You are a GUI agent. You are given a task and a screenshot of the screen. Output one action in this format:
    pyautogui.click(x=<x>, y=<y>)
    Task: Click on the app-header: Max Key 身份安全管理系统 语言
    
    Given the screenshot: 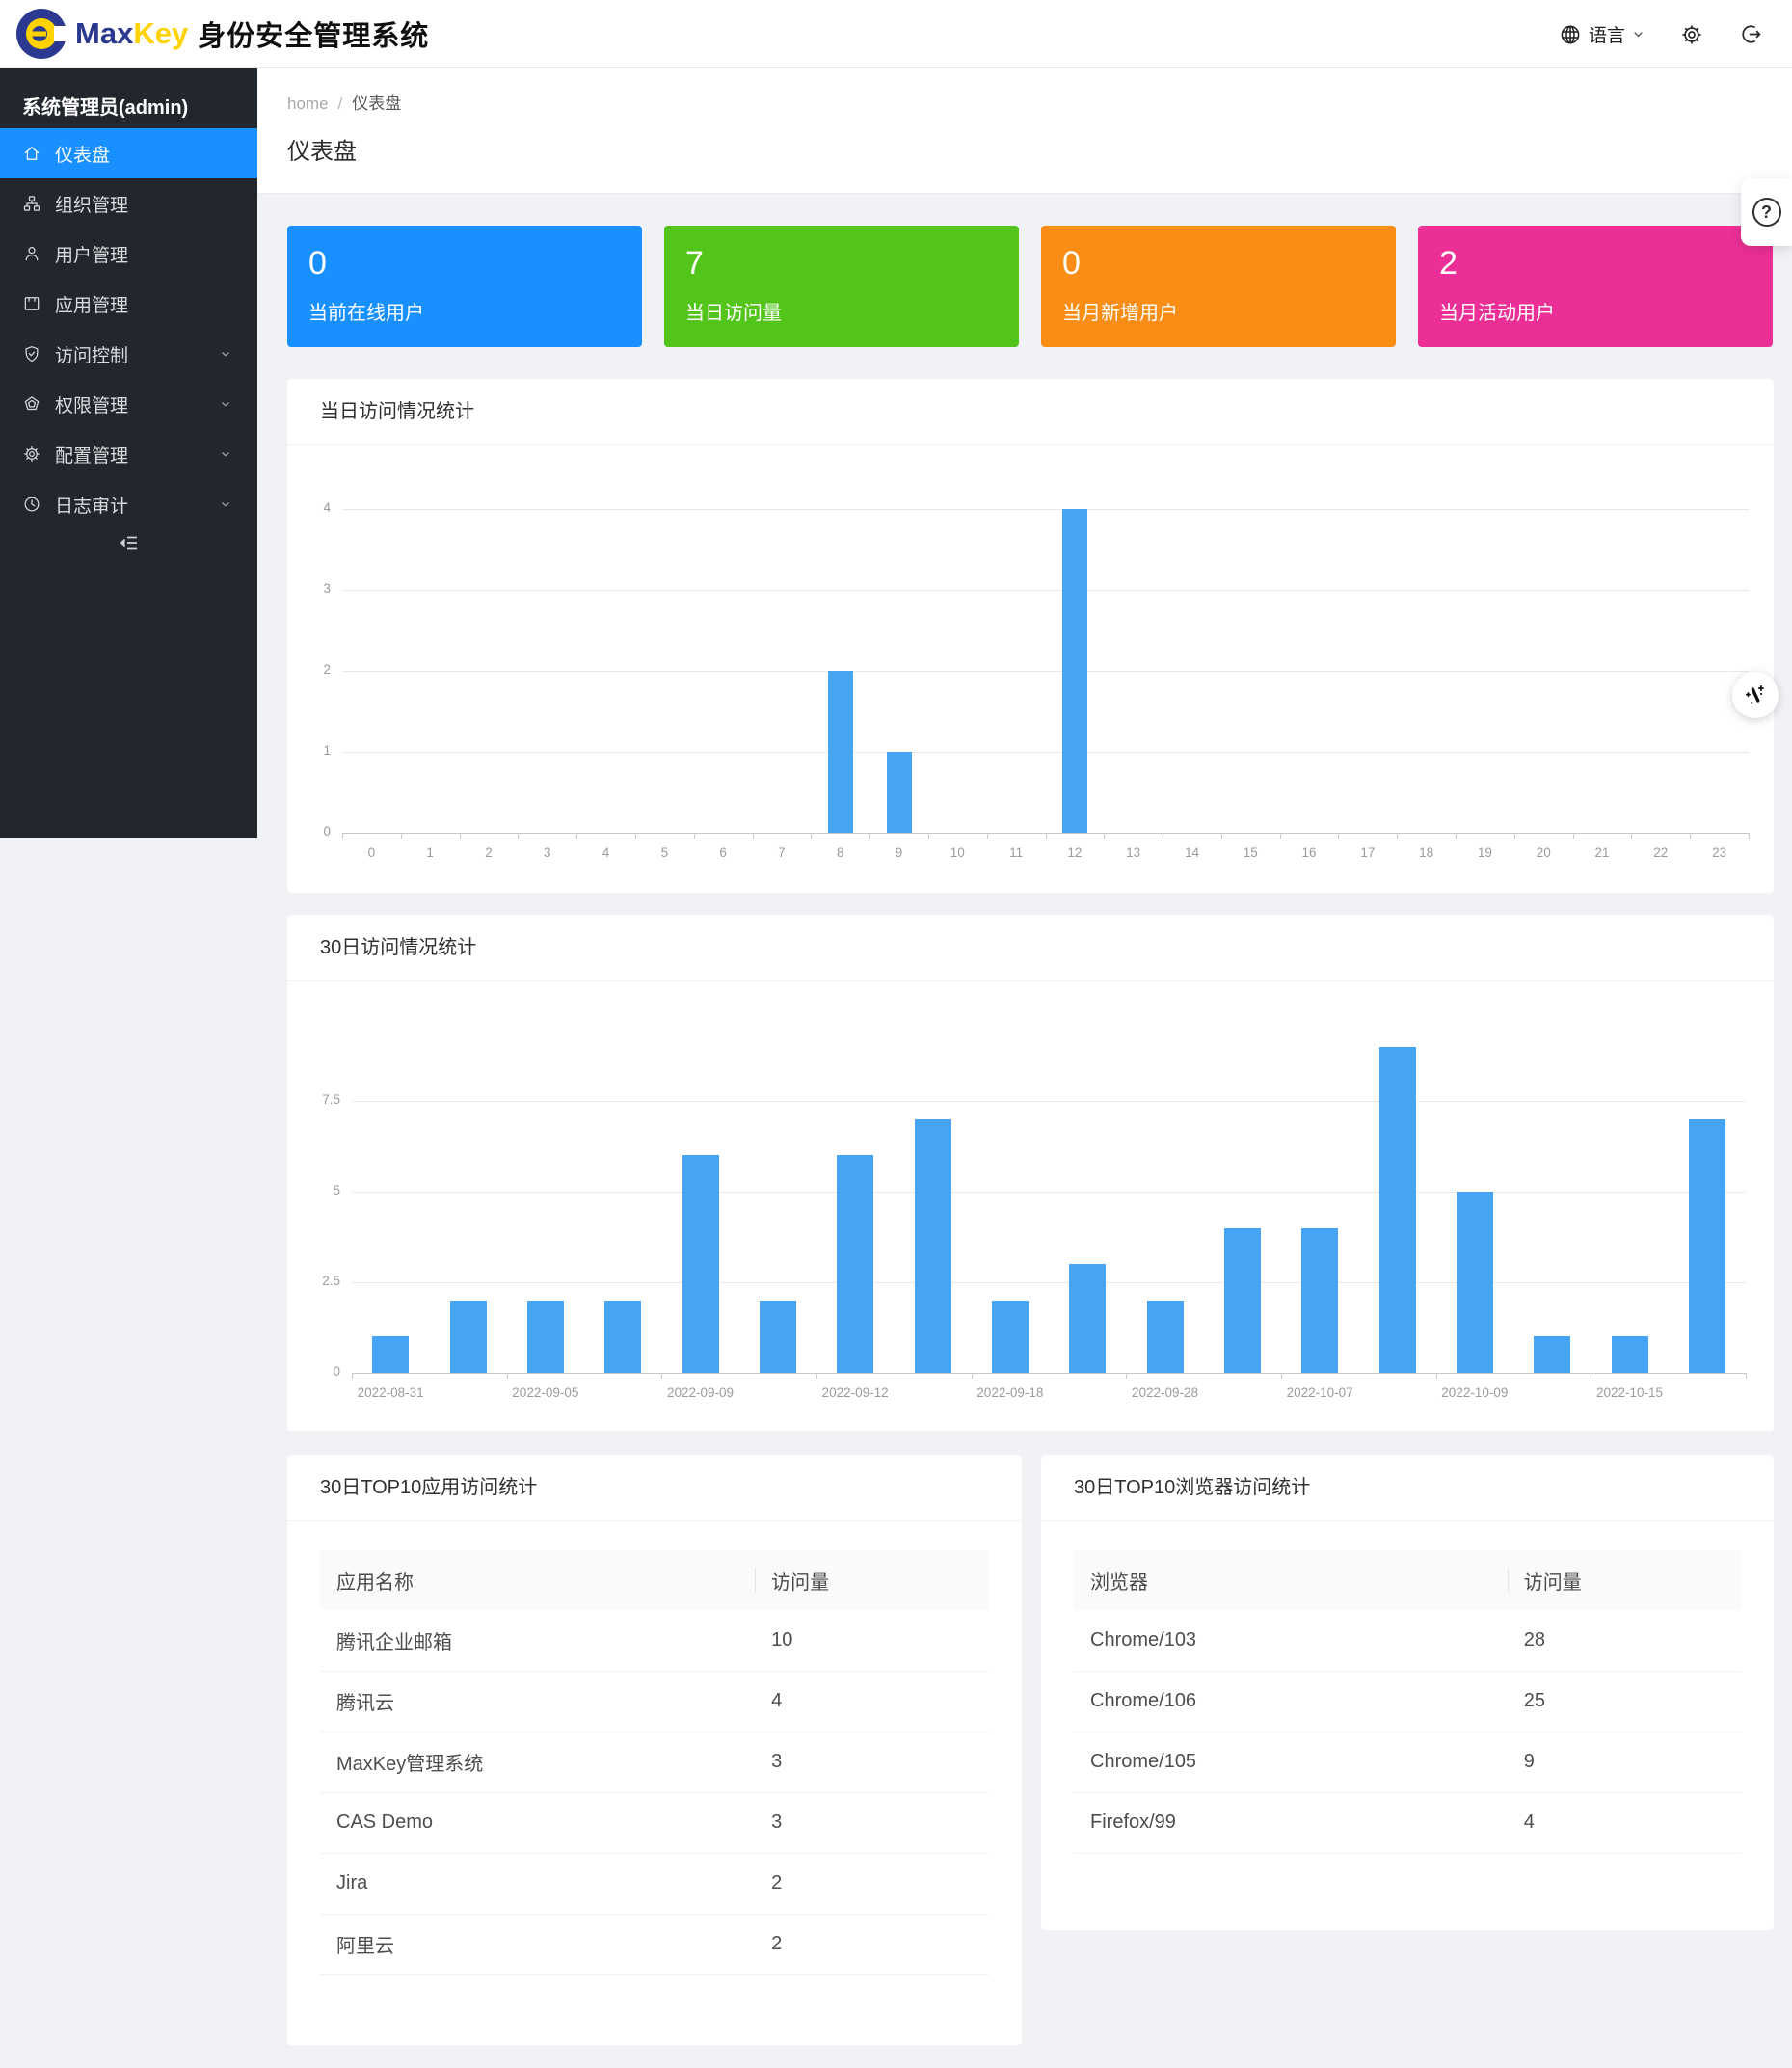 What is the action you would take?
    pyautogui.click(x=896, y=34)
    